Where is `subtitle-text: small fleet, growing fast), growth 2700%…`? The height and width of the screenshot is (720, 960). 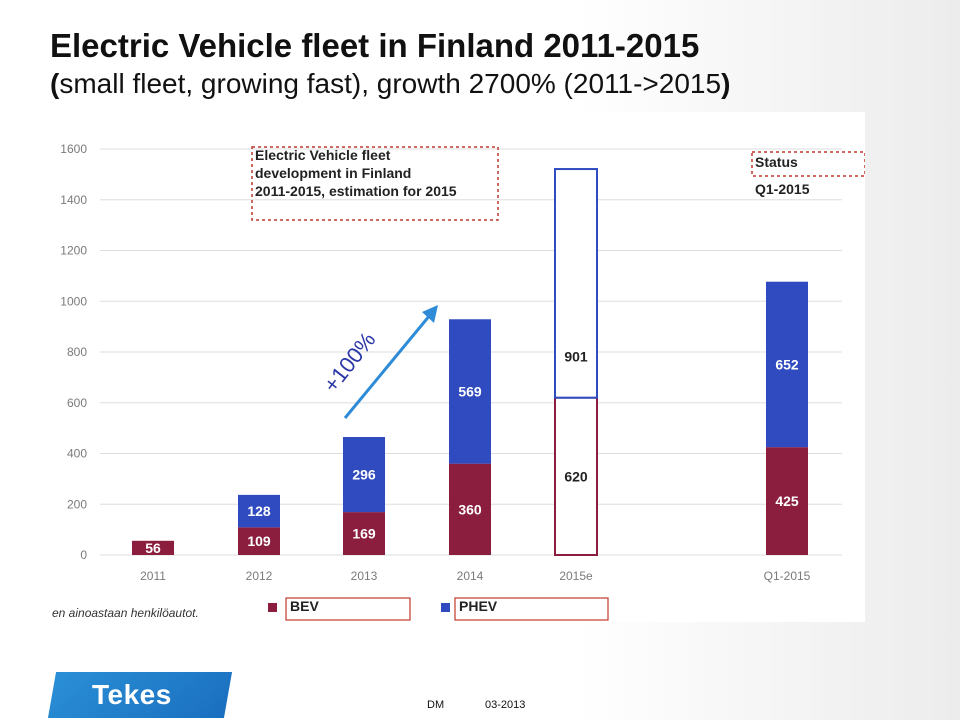
subtitle-text: small fleet, growing fast), growth 2700%… is located at coordinates (390, 83).